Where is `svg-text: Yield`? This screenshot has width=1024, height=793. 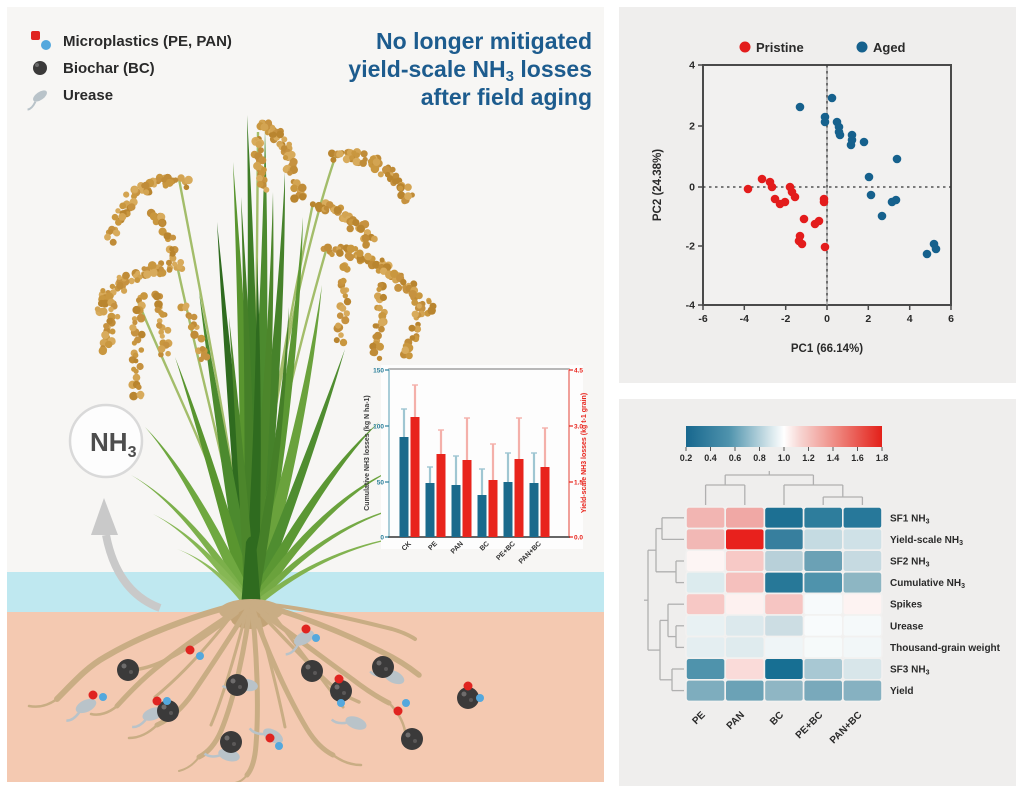 svg-text: Yield is located at coordinates (902, 691).